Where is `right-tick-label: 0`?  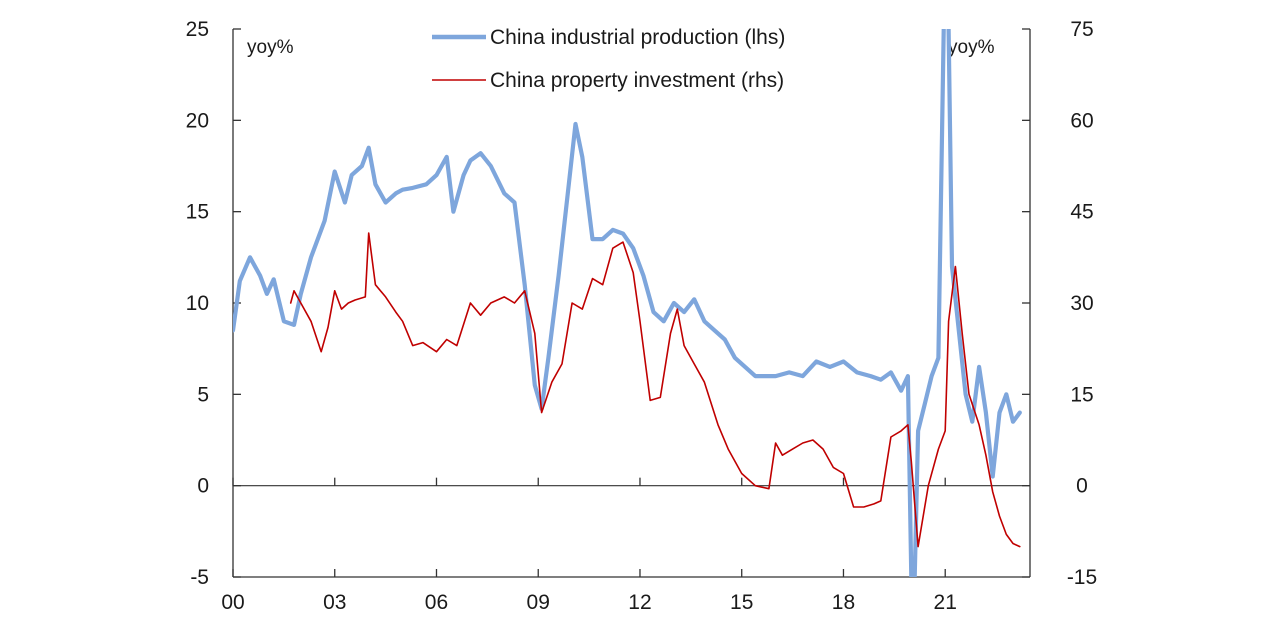
right-tick-label: 0 is located at coordinates (1082, 486).